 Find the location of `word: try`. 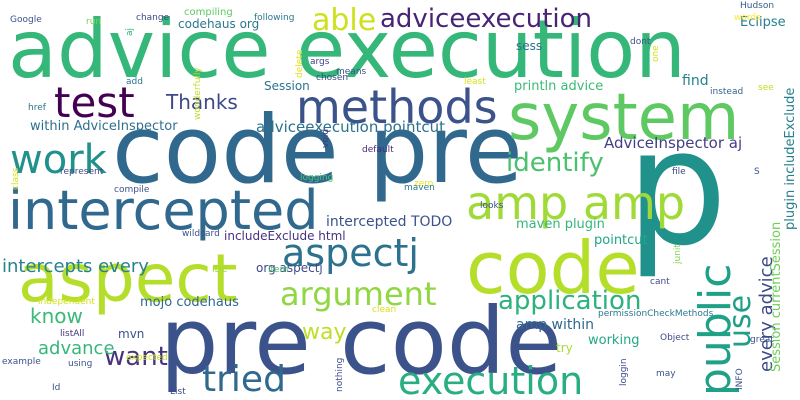

word: try is located at coordinates (564, 348).